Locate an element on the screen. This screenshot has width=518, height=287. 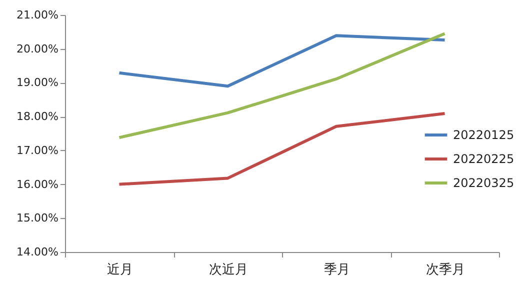
y-tick-label: 15.00% is located at coordinates (37, 218).